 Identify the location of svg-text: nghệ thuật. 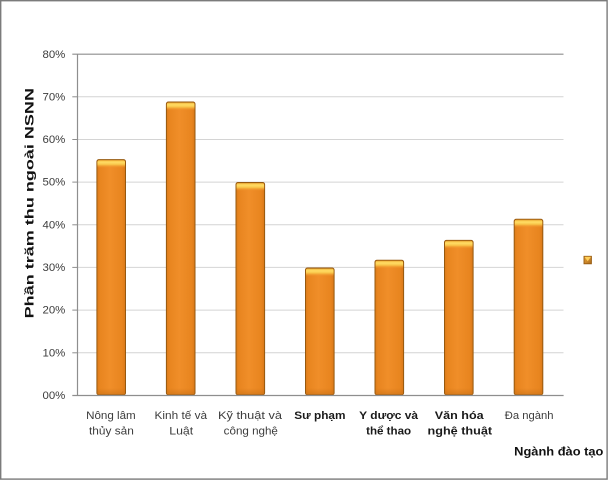
(460, 431).